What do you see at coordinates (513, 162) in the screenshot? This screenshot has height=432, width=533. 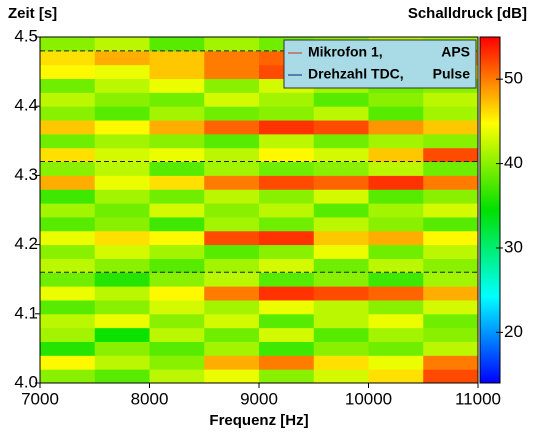 I see `colorbar-tick-label: 40` at bounding box center [513, 162].